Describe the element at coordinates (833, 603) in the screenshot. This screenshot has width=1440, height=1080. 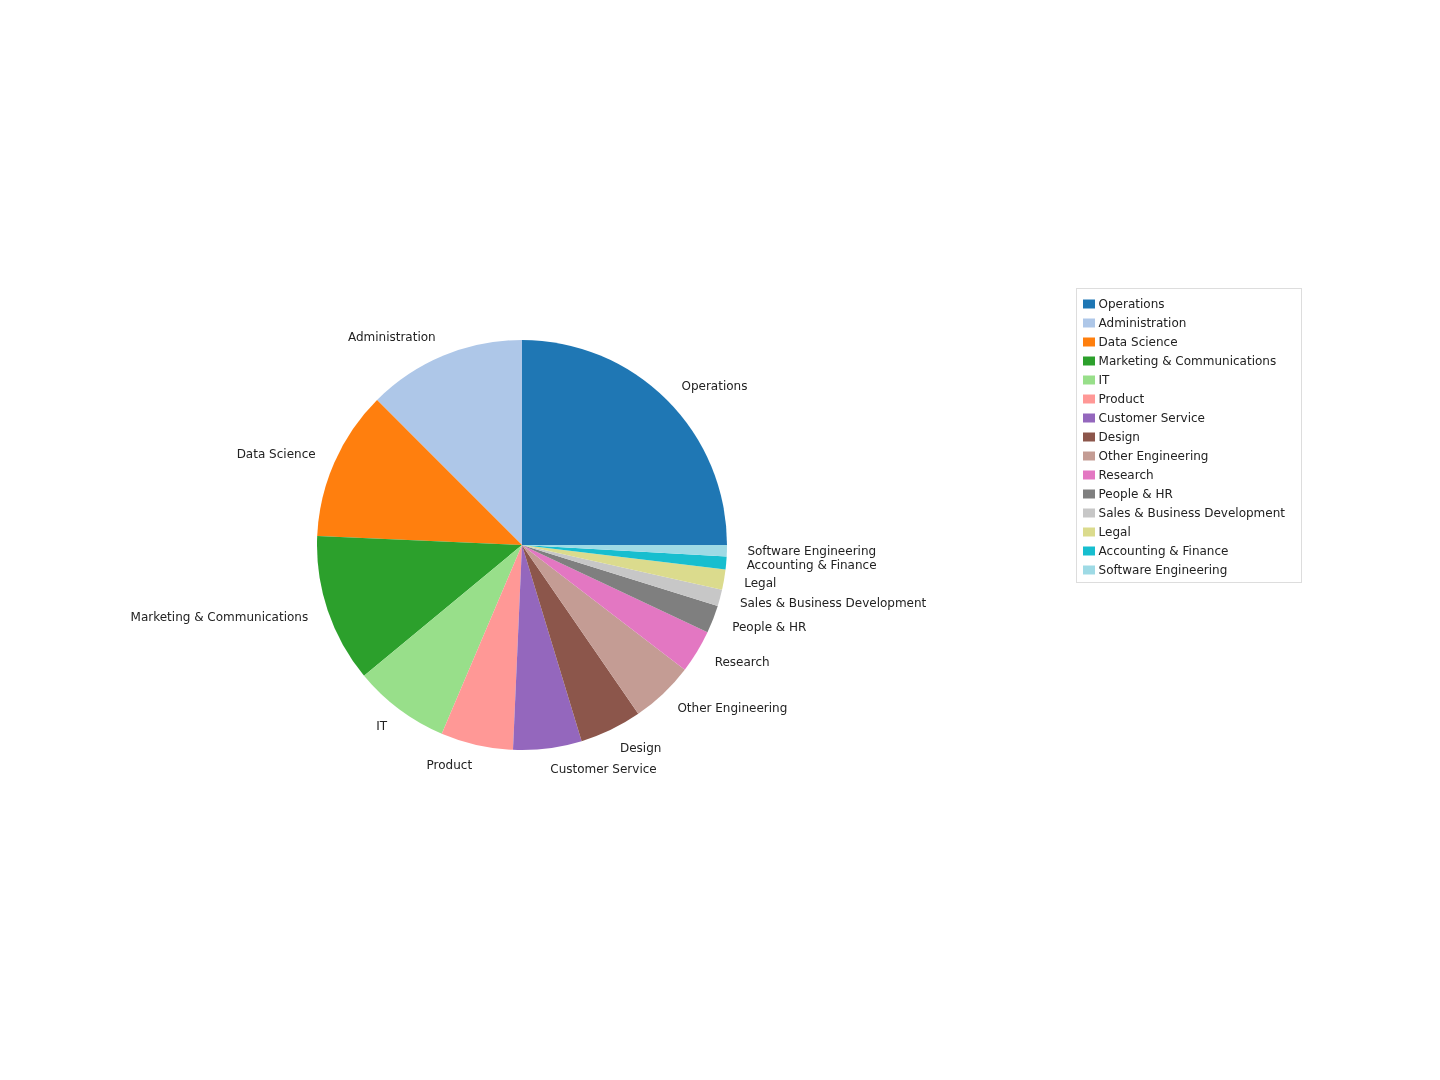
I see `slice-label: Sales & Business Development` at that location.